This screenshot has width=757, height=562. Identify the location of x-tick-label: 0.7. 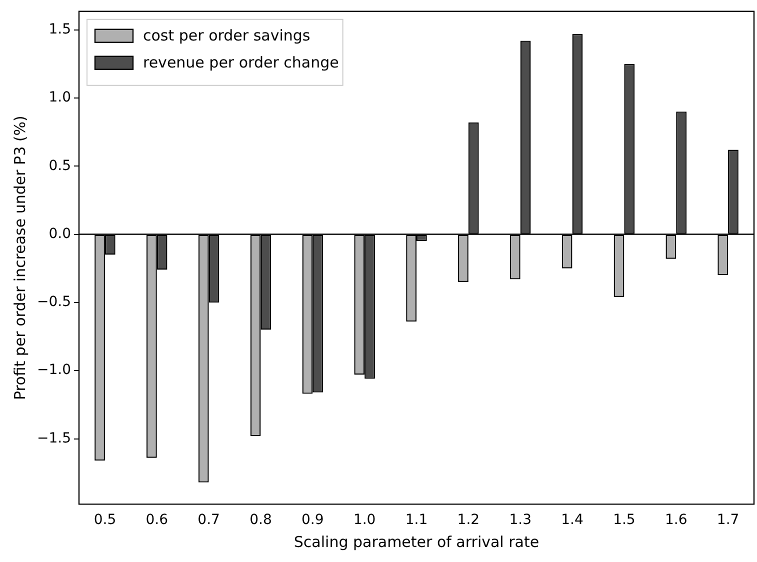
(209, 520).